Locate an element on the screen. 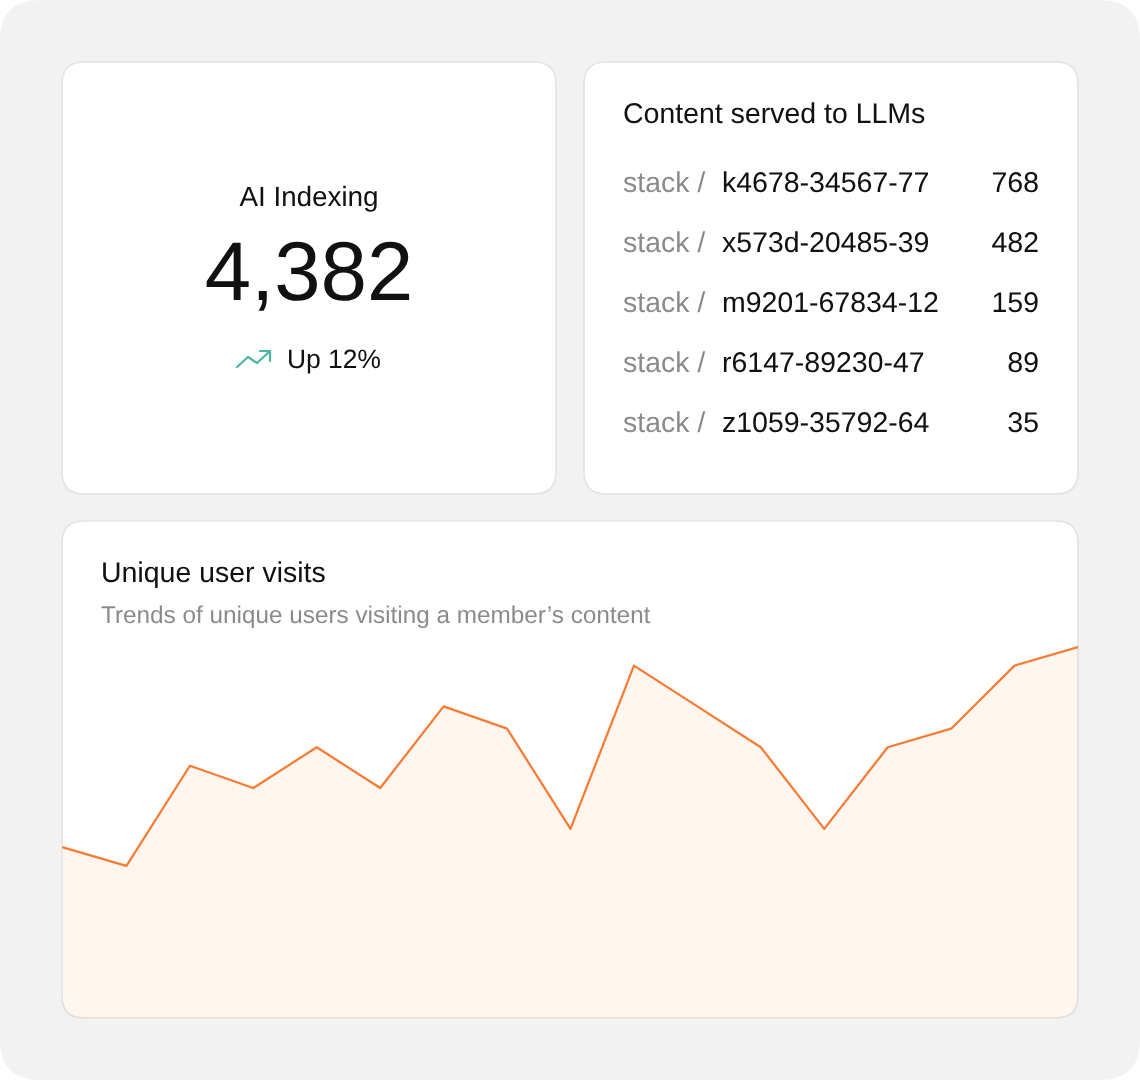 This screenshot has height=1080, width=1140. category-label: stack / k4678-34567-77 is located at coordinates (775, 182).